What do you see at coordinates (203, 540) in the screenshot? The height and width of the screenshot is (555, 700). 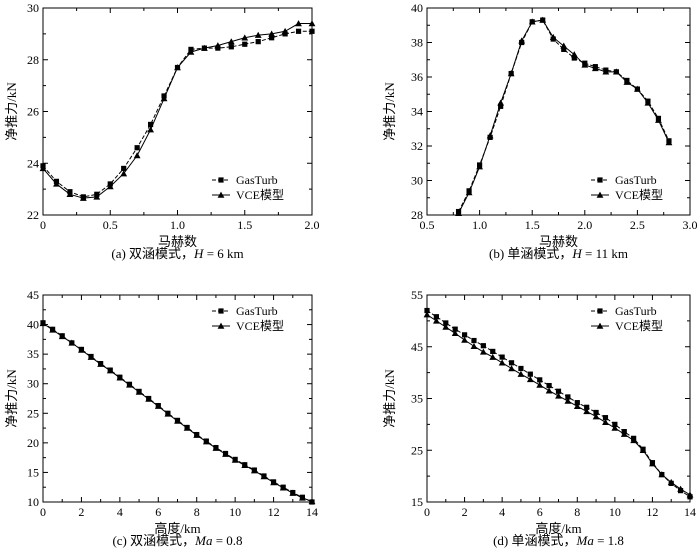 I see `caption-variable: Ma` at bounding box center [203, 540].